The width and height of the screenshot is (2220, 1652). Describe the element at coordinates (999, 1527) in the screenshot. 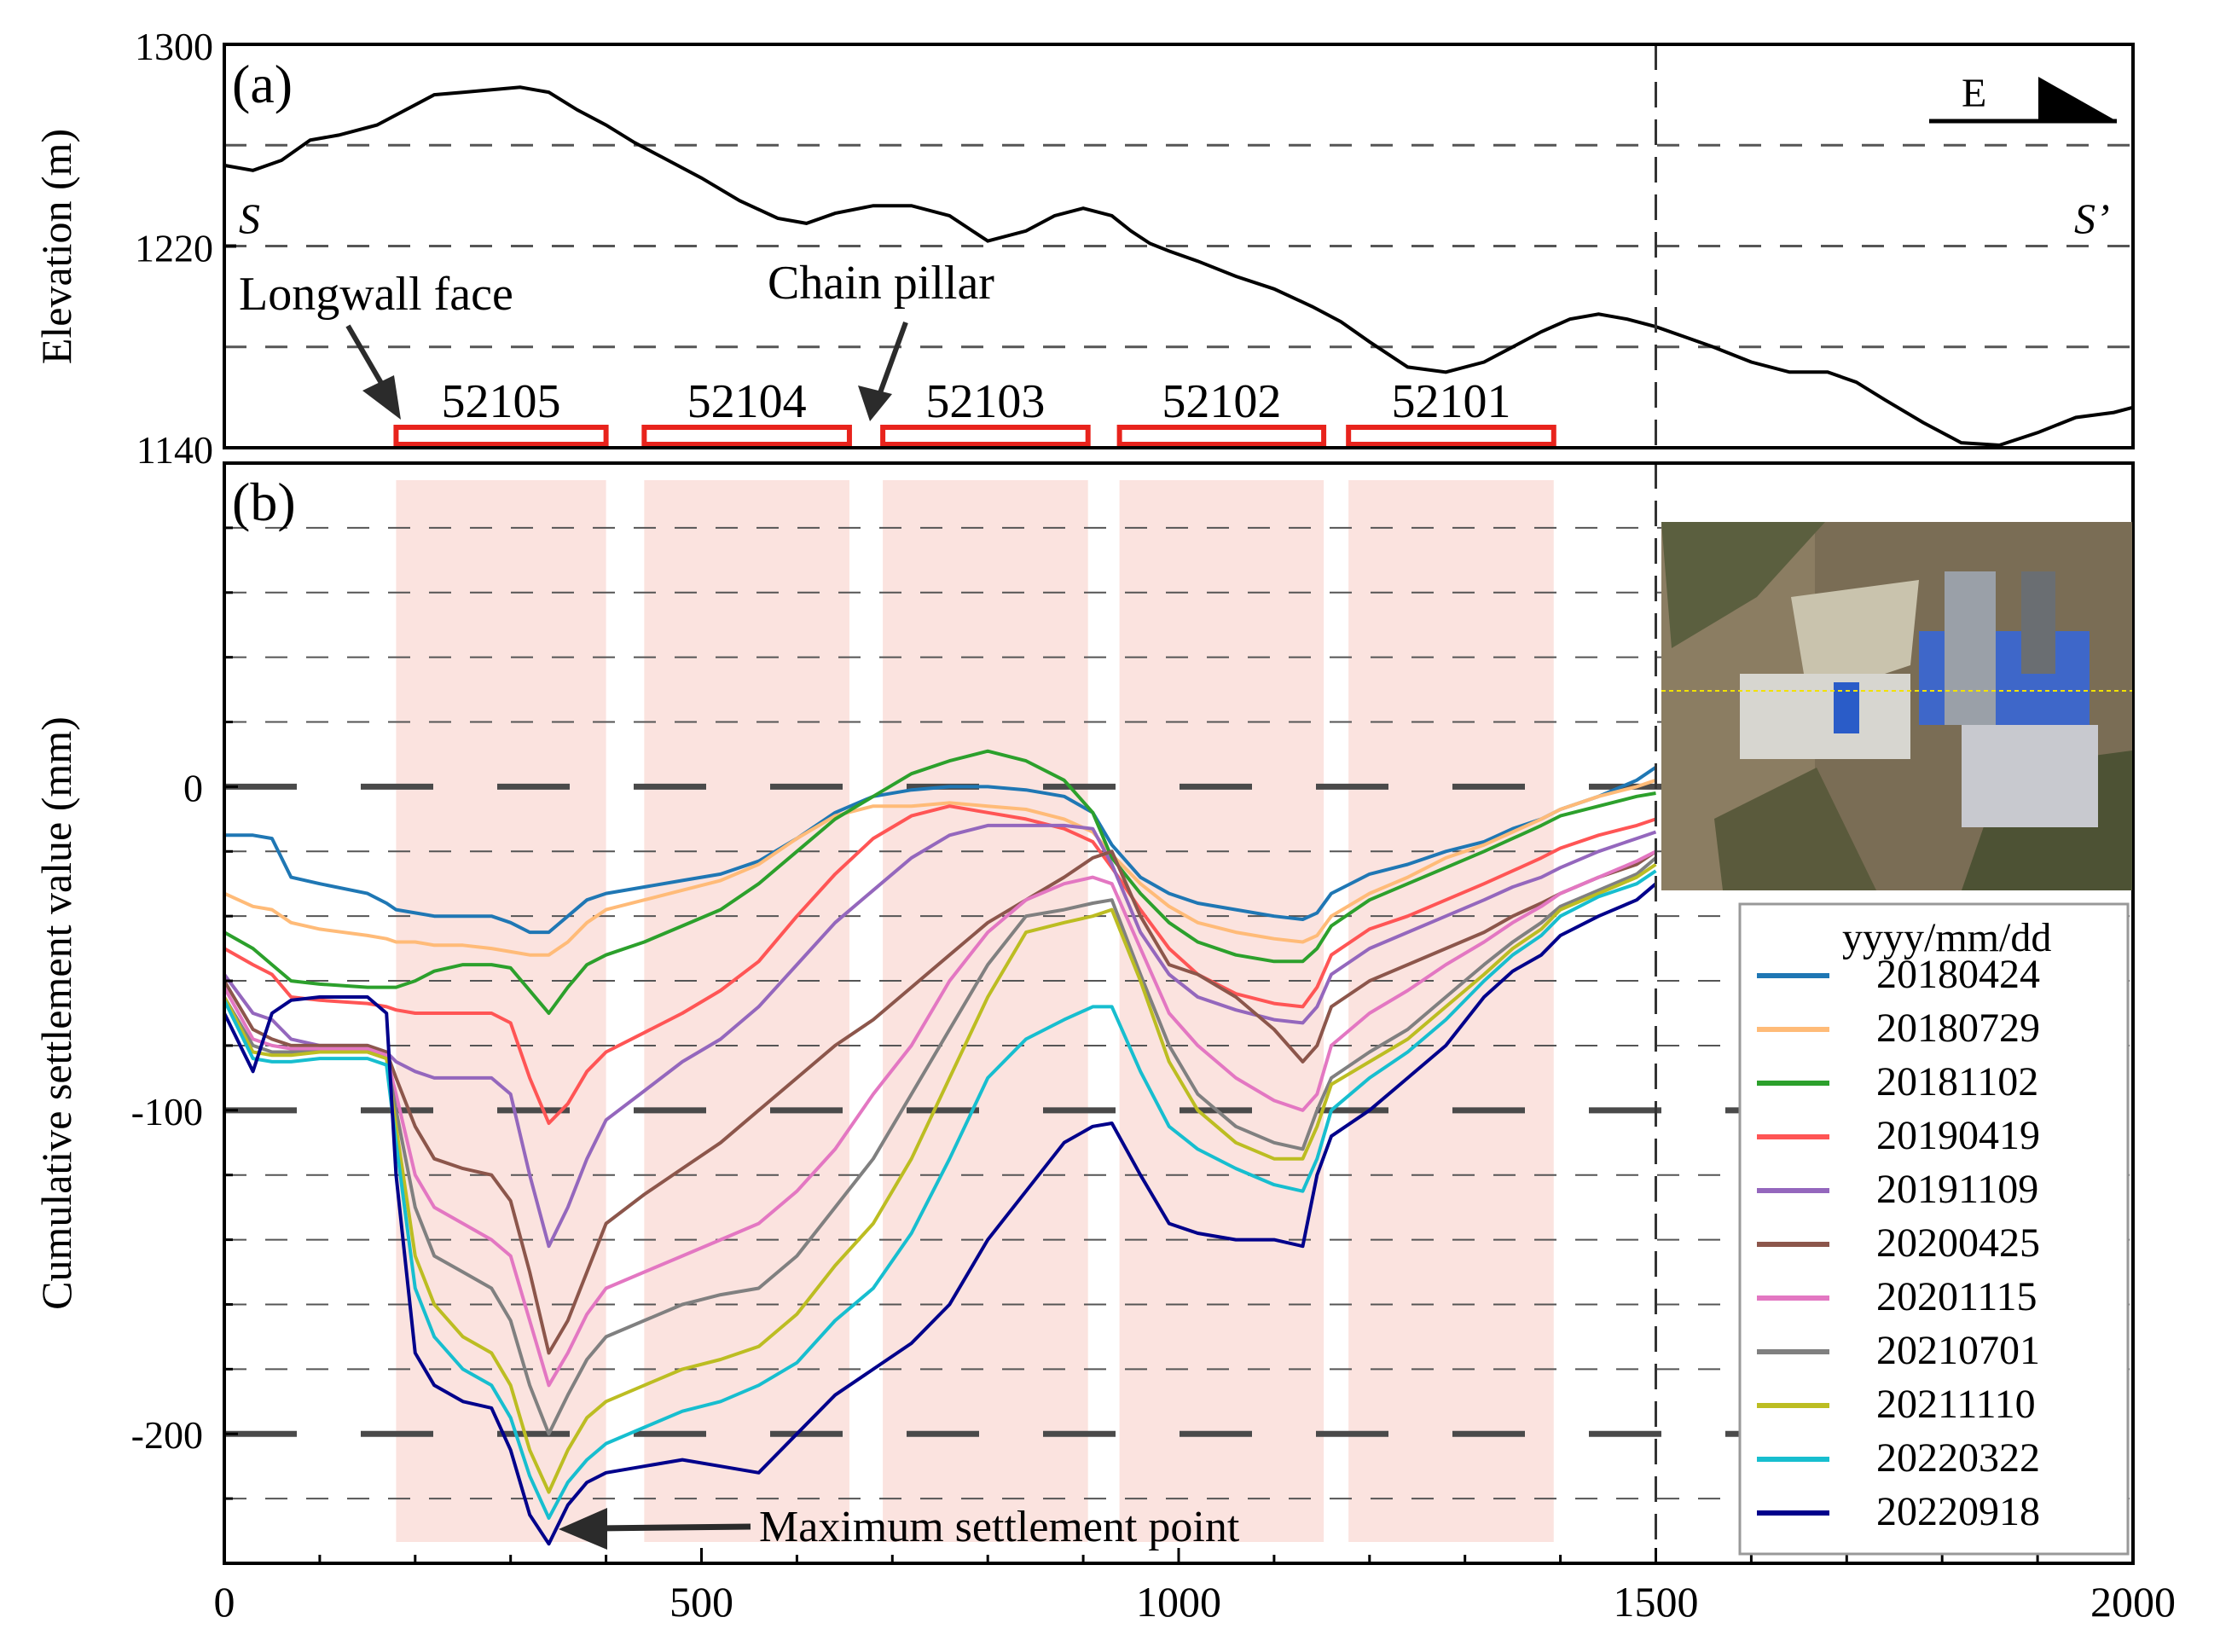

I see `max-settlement-label: Maximum settlement point` at that location.